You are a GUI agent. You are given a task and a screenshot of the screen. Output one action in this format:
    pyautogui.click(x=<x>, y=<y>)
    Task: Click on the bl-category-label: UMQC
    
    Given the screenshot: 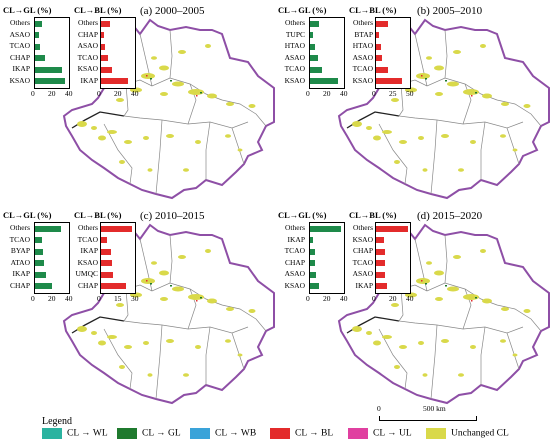 What is the action you would take?
    pyautogui.click(x=86, y=273)
    